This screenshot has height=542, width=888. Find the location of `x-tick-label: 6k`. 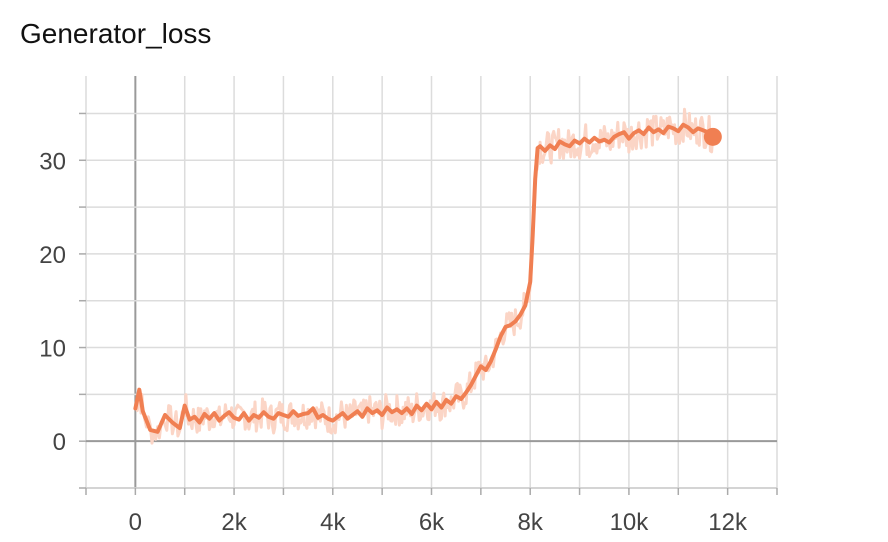

x-tick-label: 6k is located at coordinates (432, 522).